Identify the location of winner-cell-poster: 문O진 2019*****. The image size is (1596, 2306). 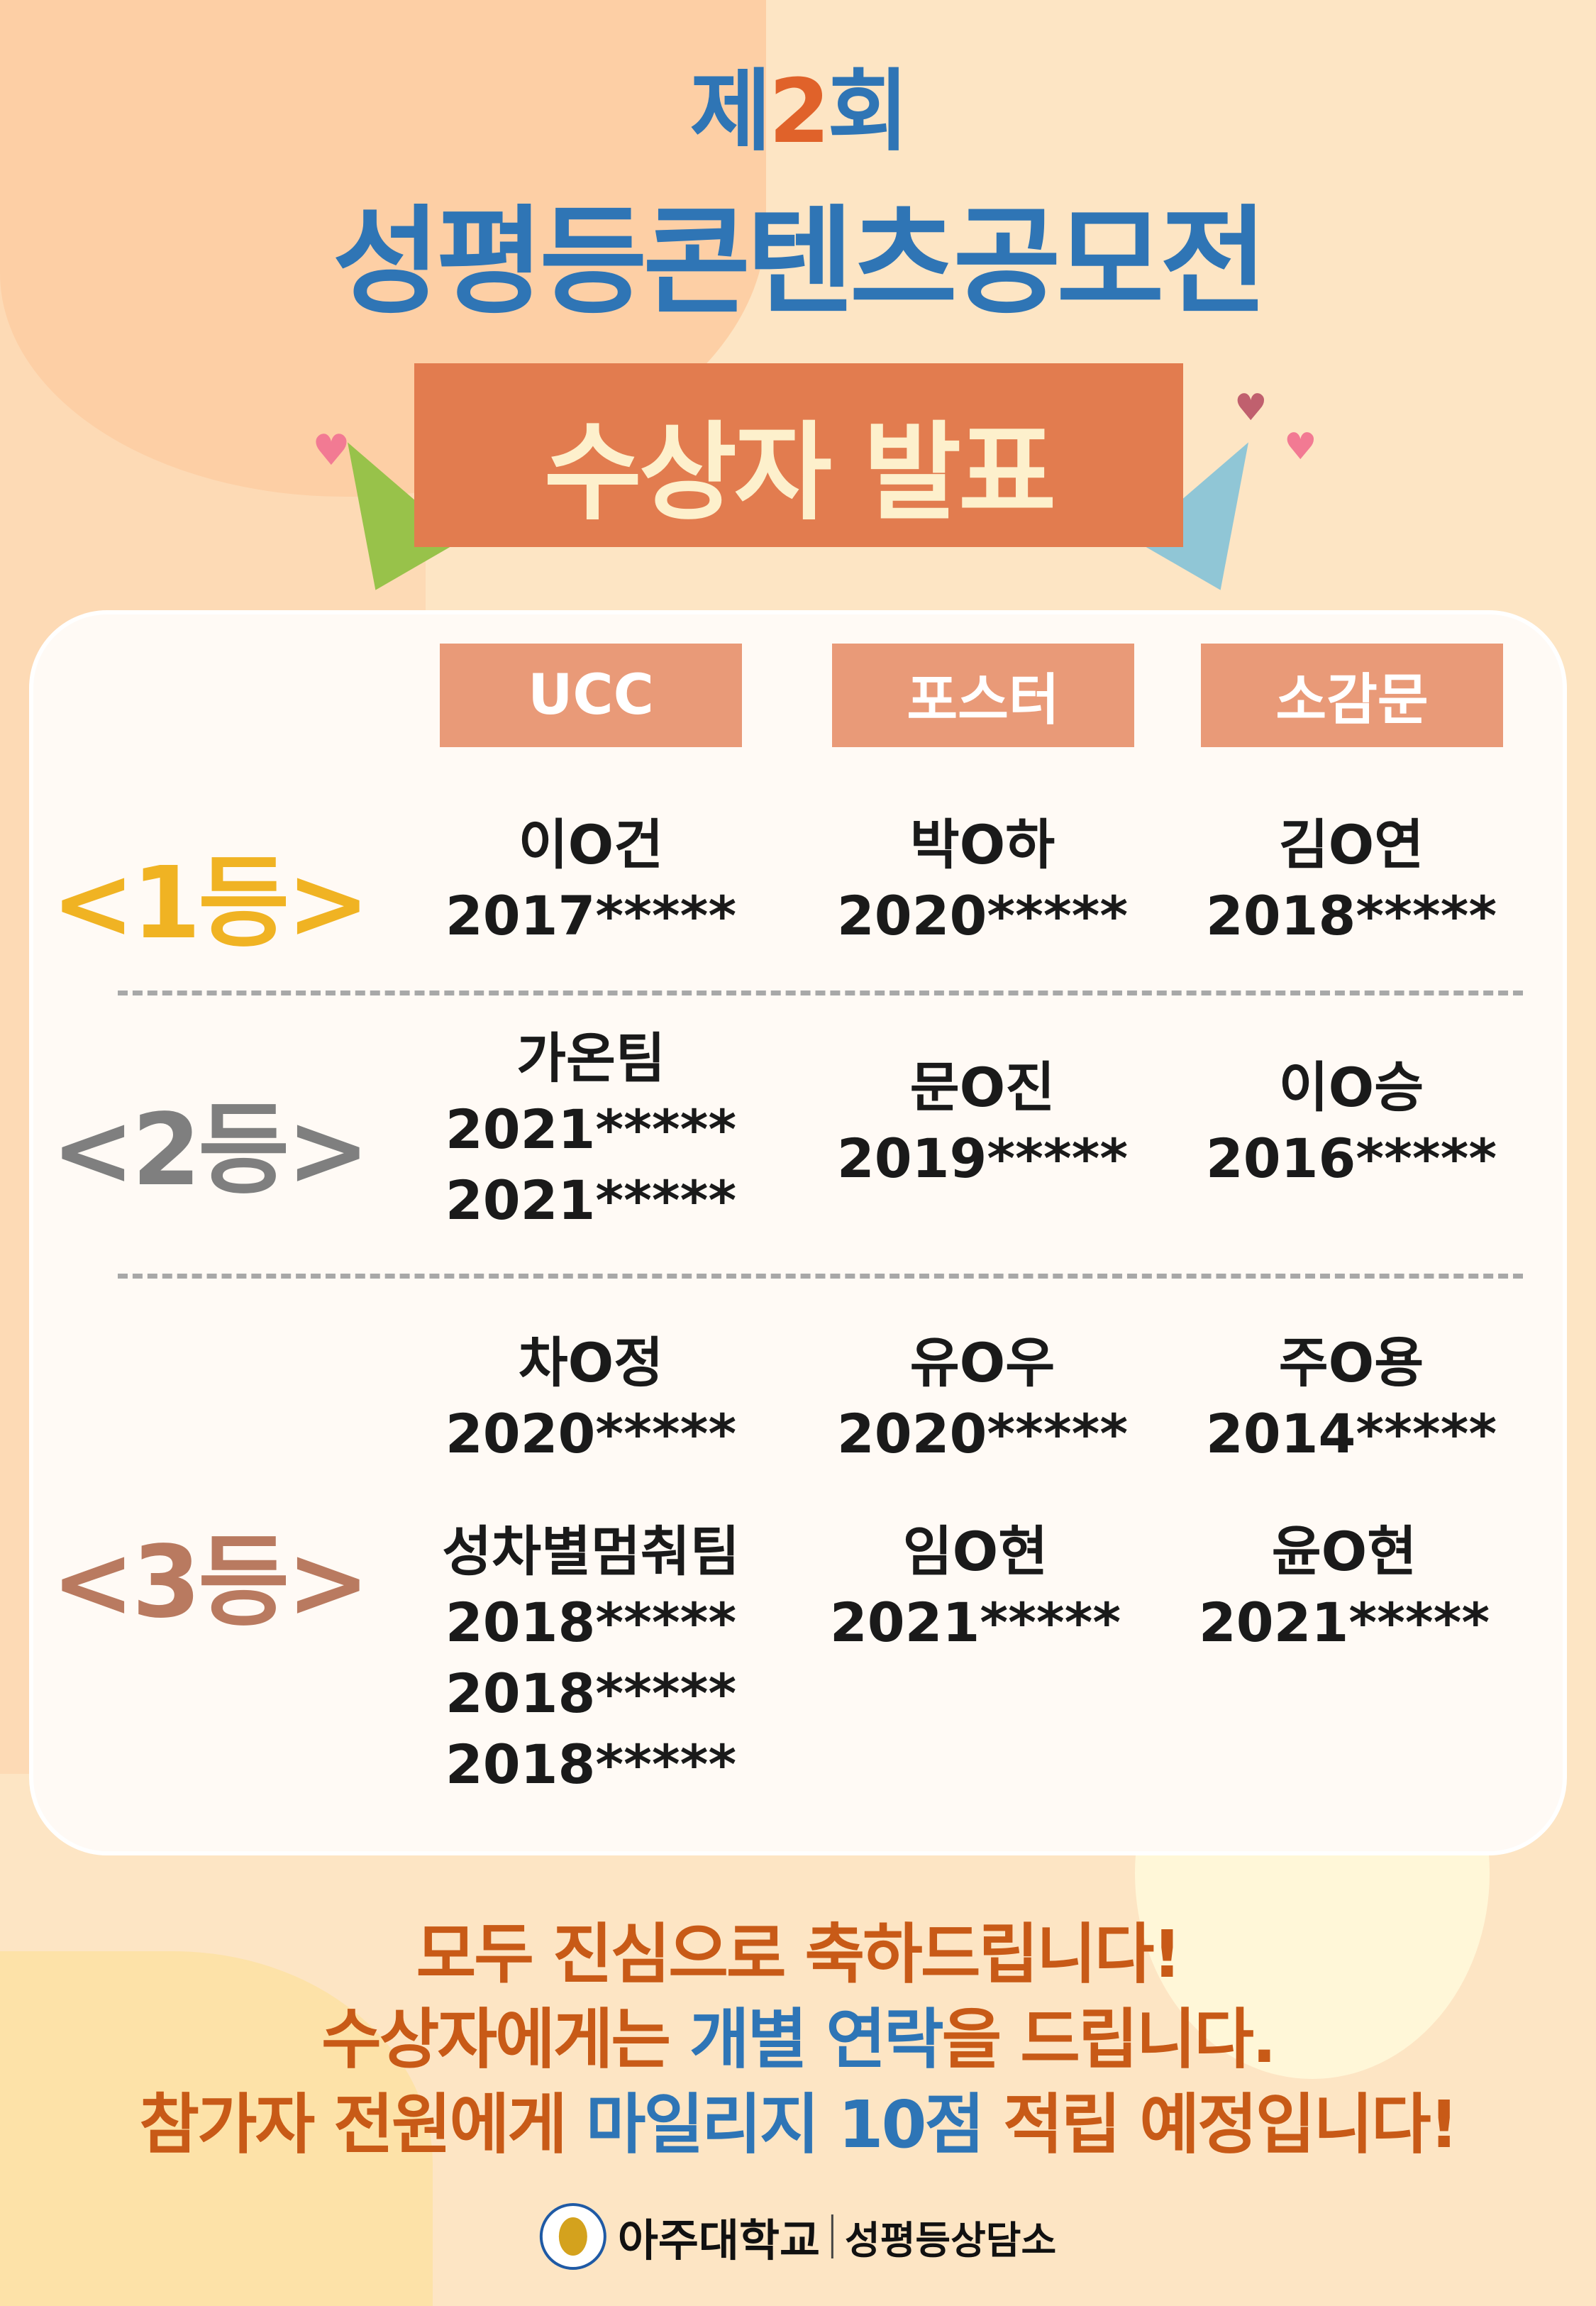
(983, 1123).